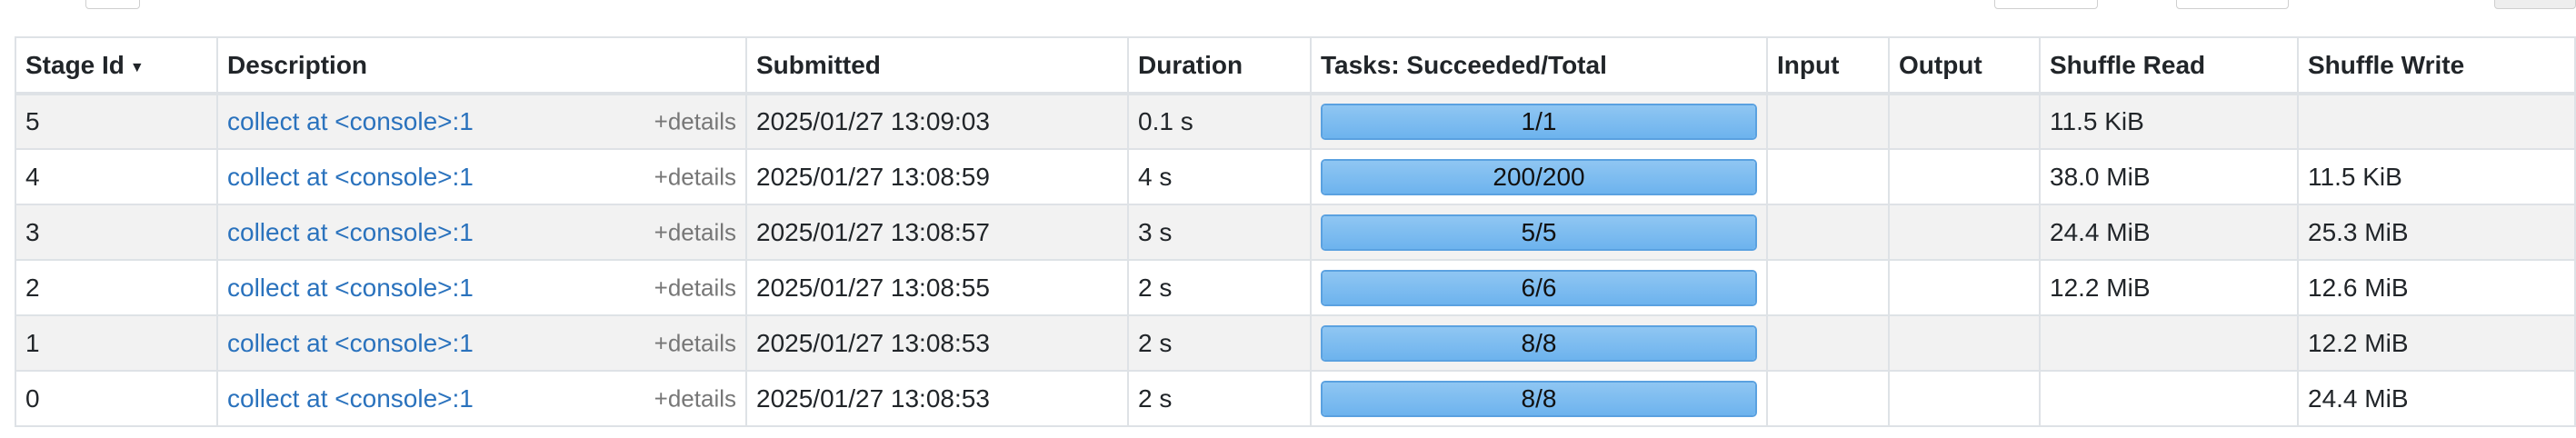  What do you see at coordinates (2046, 4) in the screenshot?
I see `page-number-input` at bounding box center [2046, 4].